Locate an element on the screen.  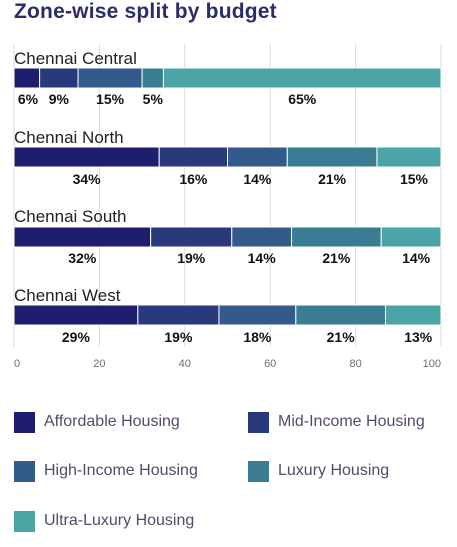
chart-title: Zone-wise split by budget is located at coordinates (145, 11).